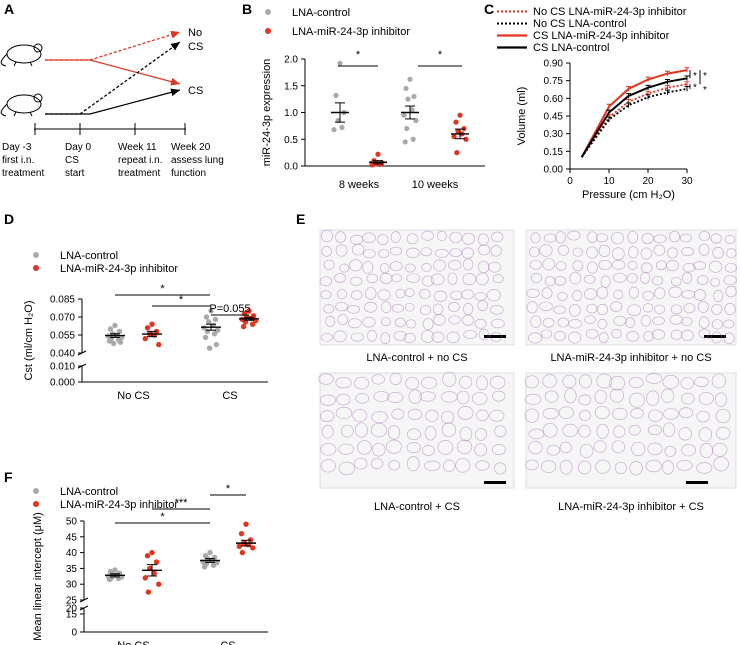 This screenshot has width=741, height=645. Describe the element at coordinates (630, 358) in the screenshot. I see `caption-inhibitor-no-cs: LNA-miR-24-3p inhibitor + no CS` at that location.